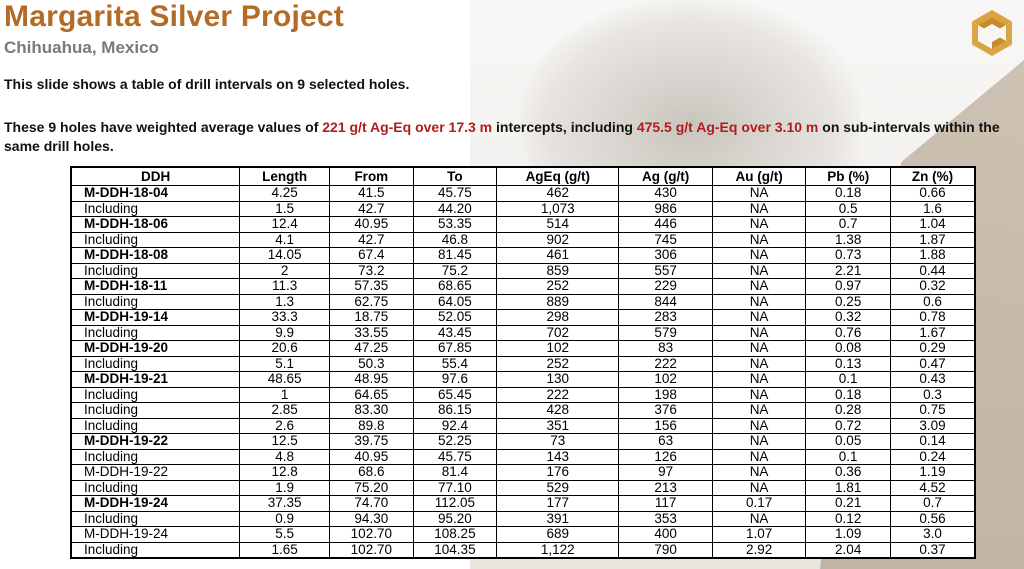 Image resolution: width=1024 pixels, height=569 pixels. Describe the element at coordinates (371, 286) in the screenshot. I see `cell-from: 57.35` at that location.